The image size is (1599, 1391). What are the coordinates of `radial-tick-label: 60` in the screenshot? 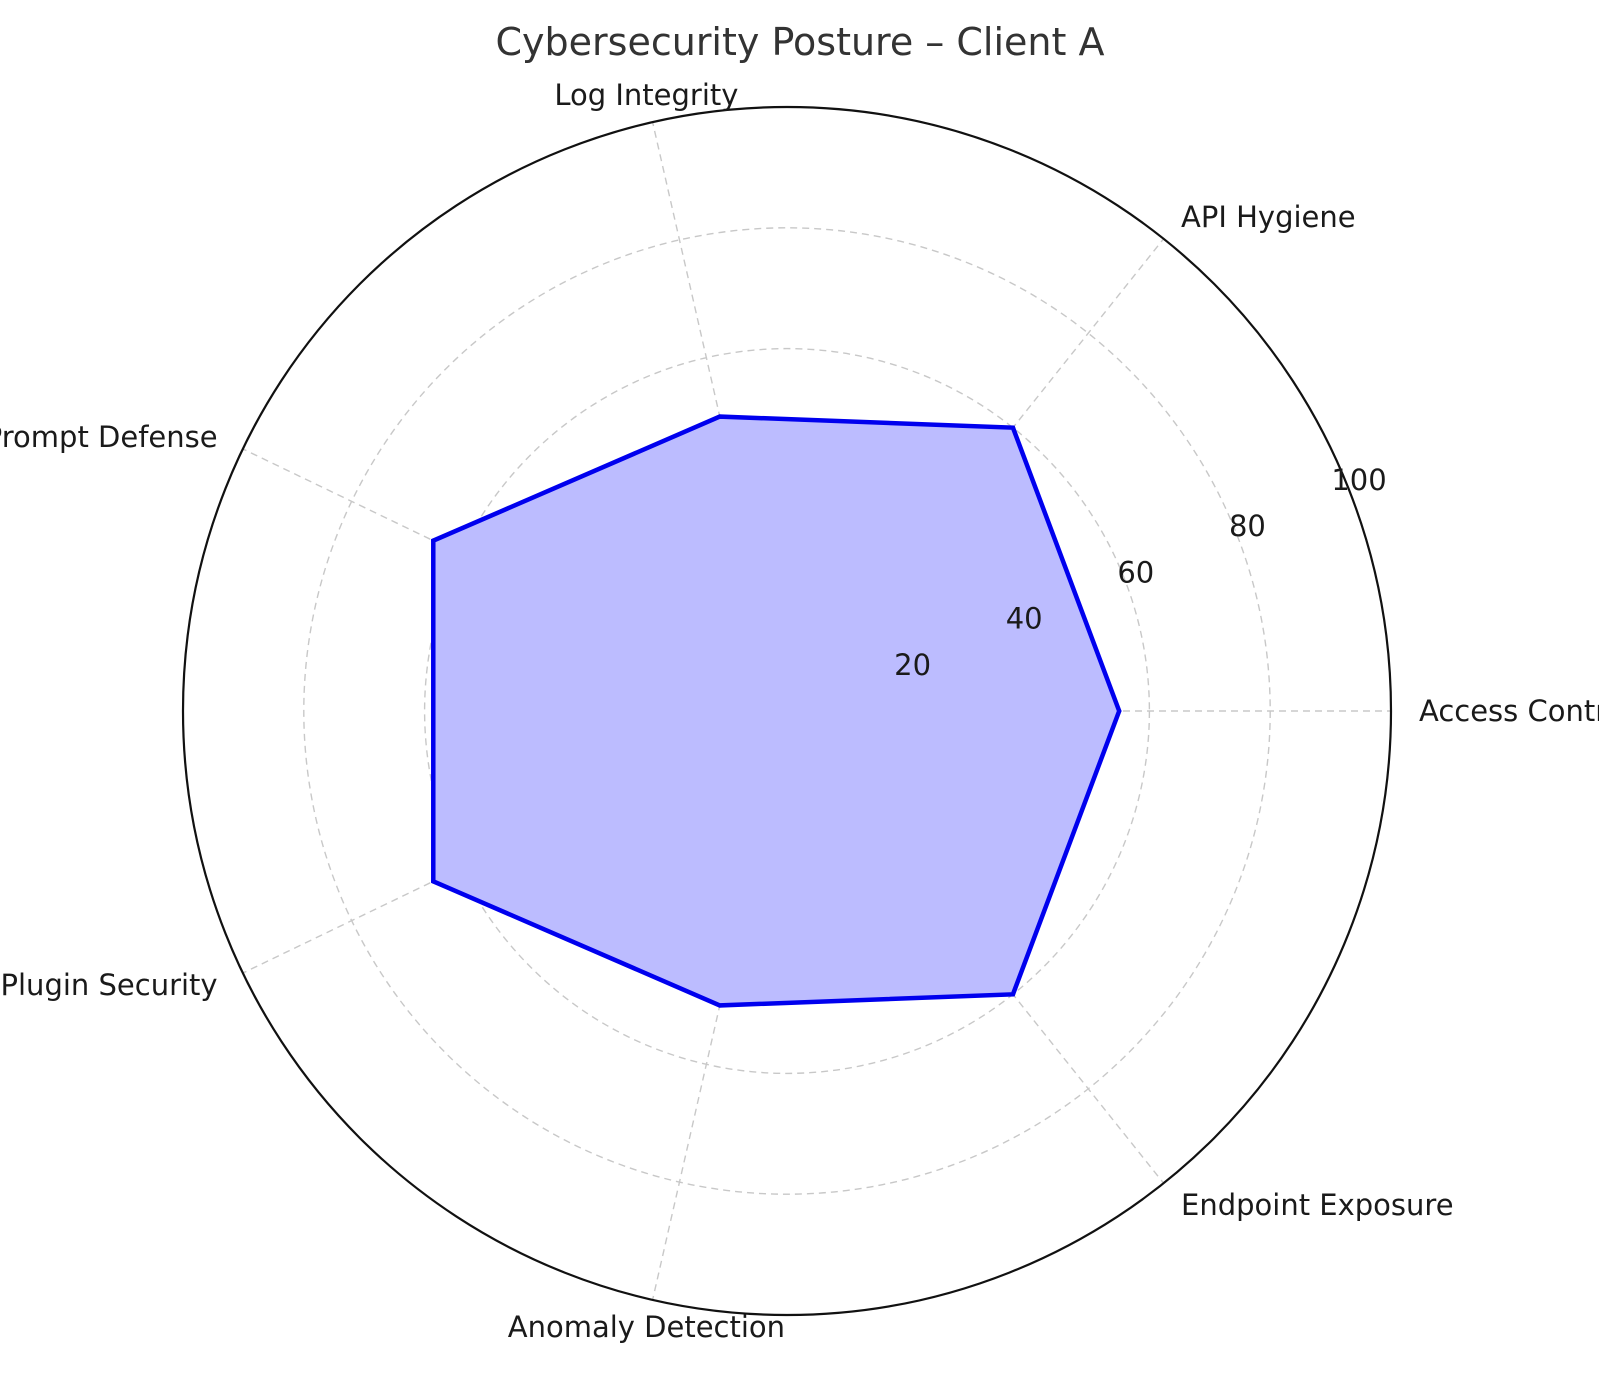 It's located at (1135, 572).